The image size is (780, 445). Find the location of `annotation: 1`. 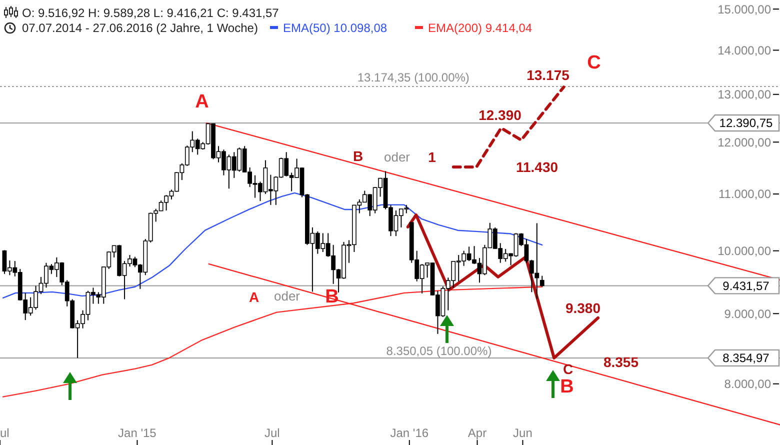

annotation: 1 is located at coordinates (432, 156).